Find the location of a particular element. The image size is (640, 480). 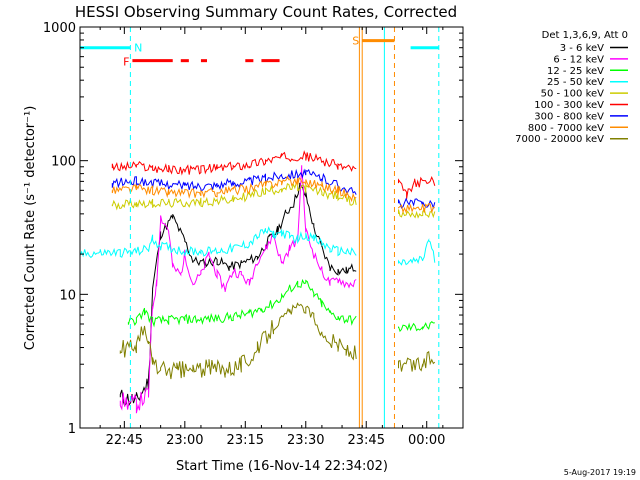

flag-label-n: N is located at coordinates (138, 48).